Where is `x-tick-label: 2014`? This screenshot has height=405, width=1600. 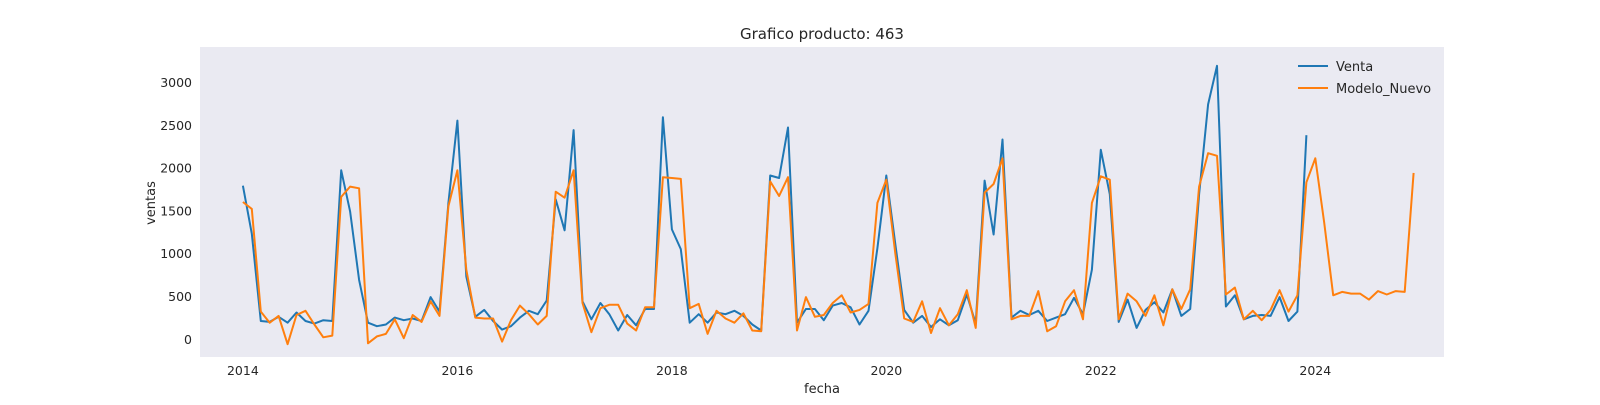 x-tick-label: 2014 is located at coordinates (243, 370).